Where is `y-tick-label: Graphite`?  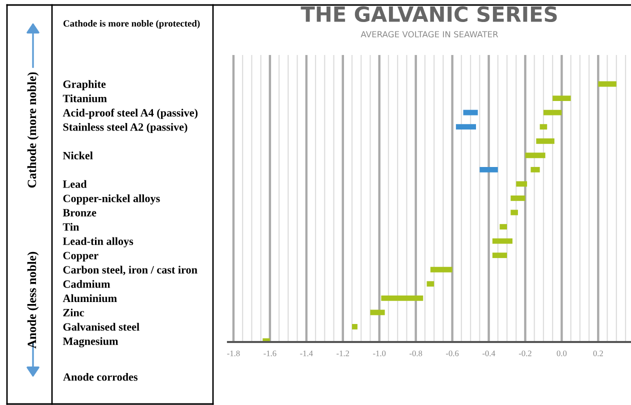
y-tick-label: Graphite is located at coordinates (84, 85).